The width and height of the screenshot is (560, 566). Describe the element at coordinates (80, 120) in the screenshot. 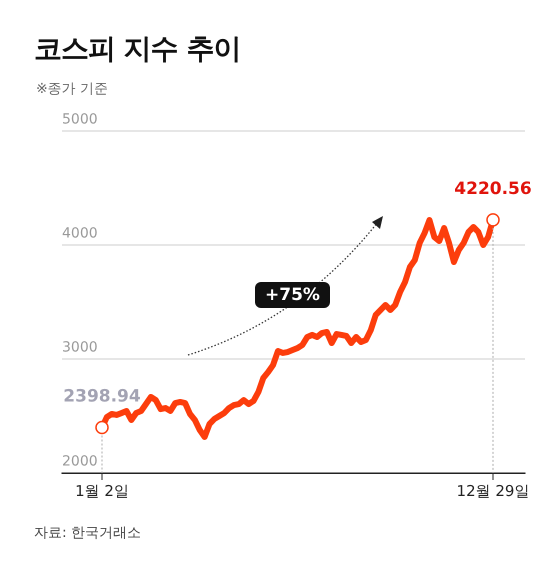

I see `y-tick-label: 5000` at that location.